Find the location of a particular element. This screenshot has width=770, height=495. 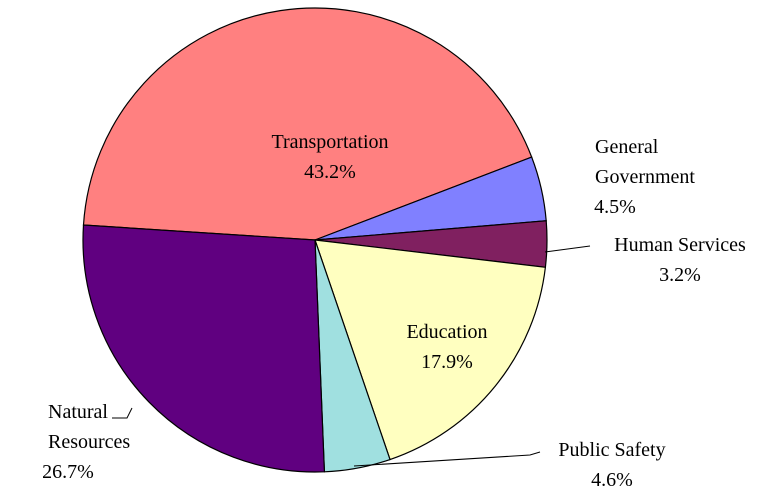

category-label: Natural Resources is located at coordinates (89, 427).